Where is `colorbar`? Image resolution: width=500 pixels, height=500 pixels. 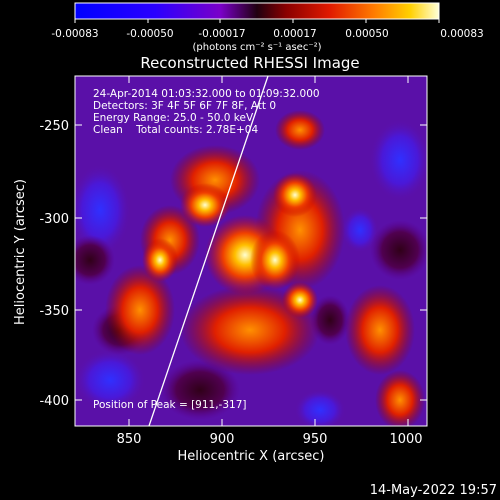
colorbar is located at coordinates (257, 11).